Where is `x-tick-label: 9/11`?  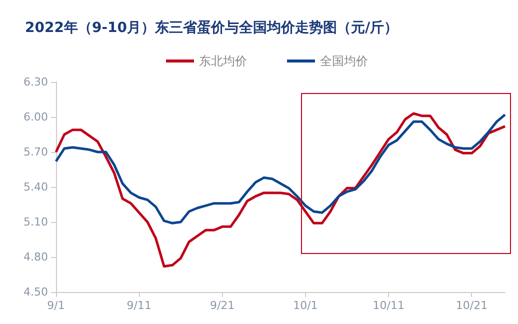 x-tick-label: 9/11 is located at coordinates (139, 305).